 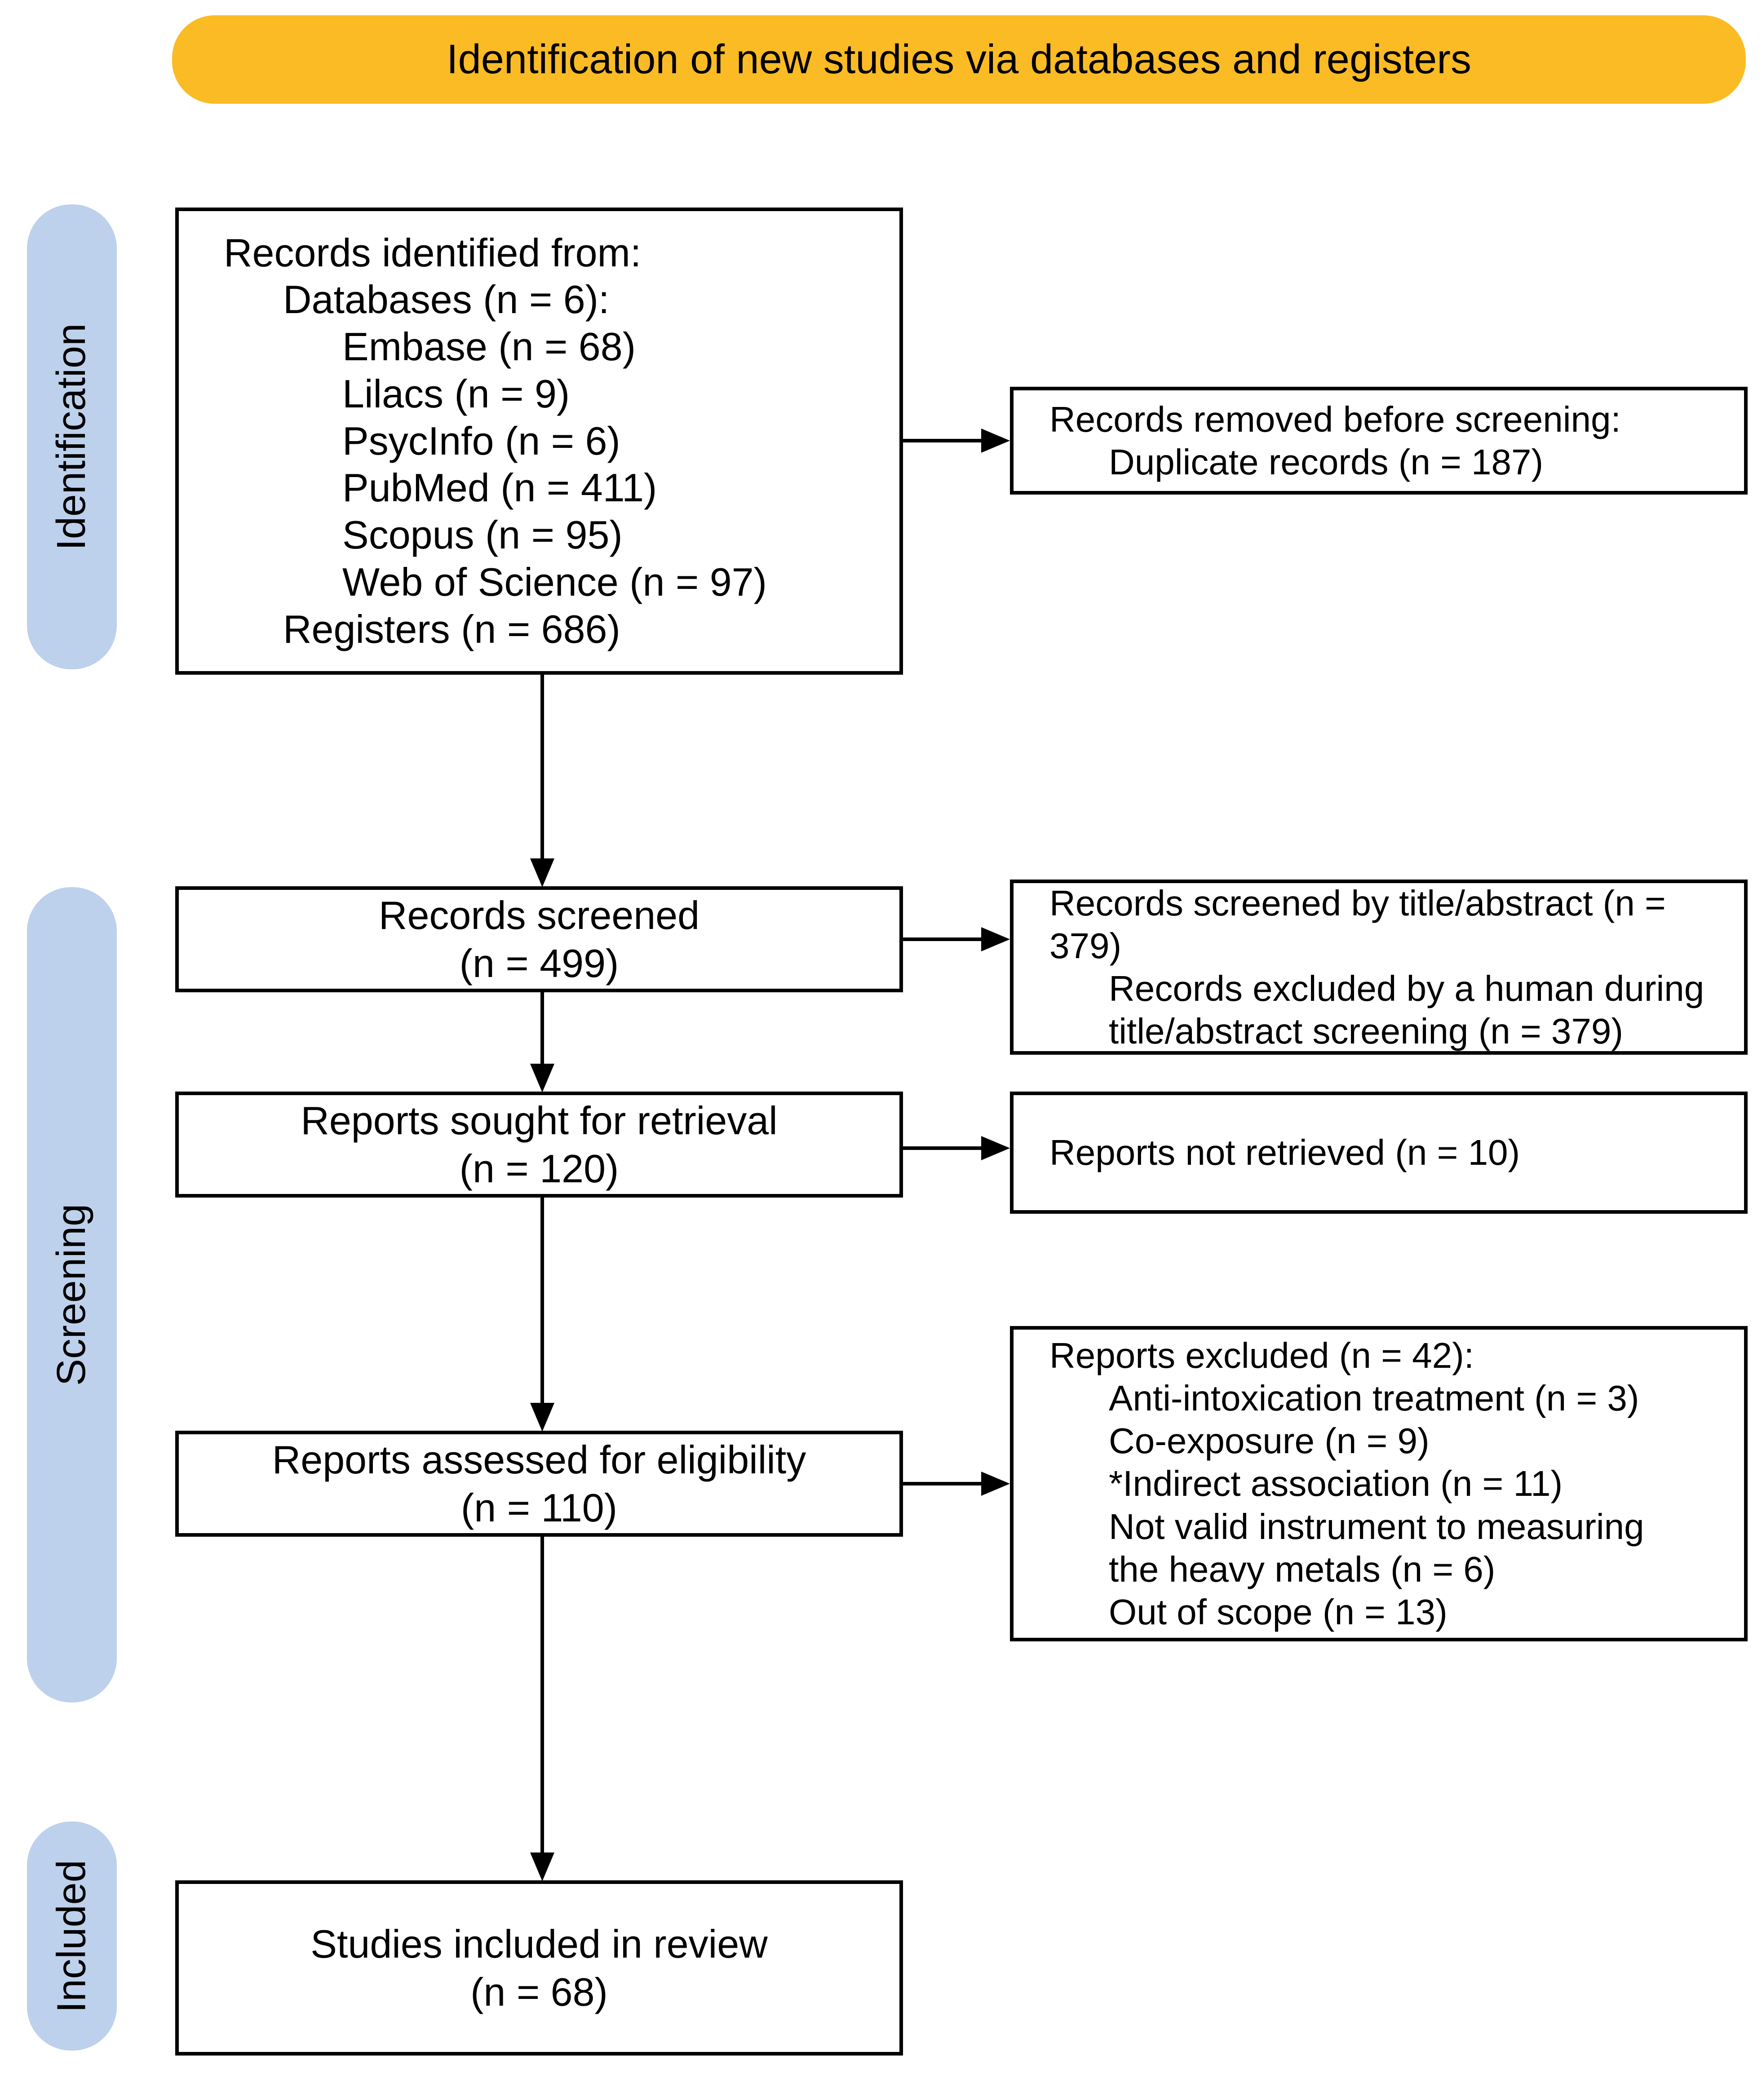 I want to click on arrow-assessed-to-included-line, so click(x=542, y=1694).